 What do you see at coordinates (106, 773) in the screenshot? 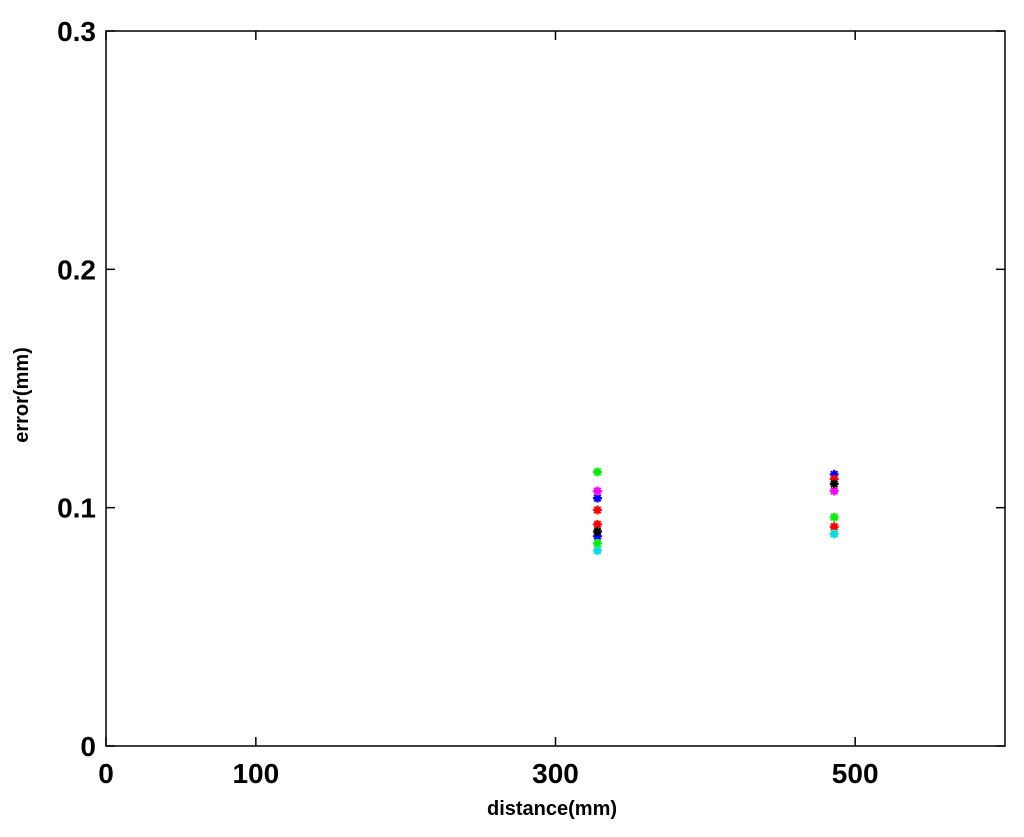
I see `x-tick-label: 0` at bounding box center [106, 773].